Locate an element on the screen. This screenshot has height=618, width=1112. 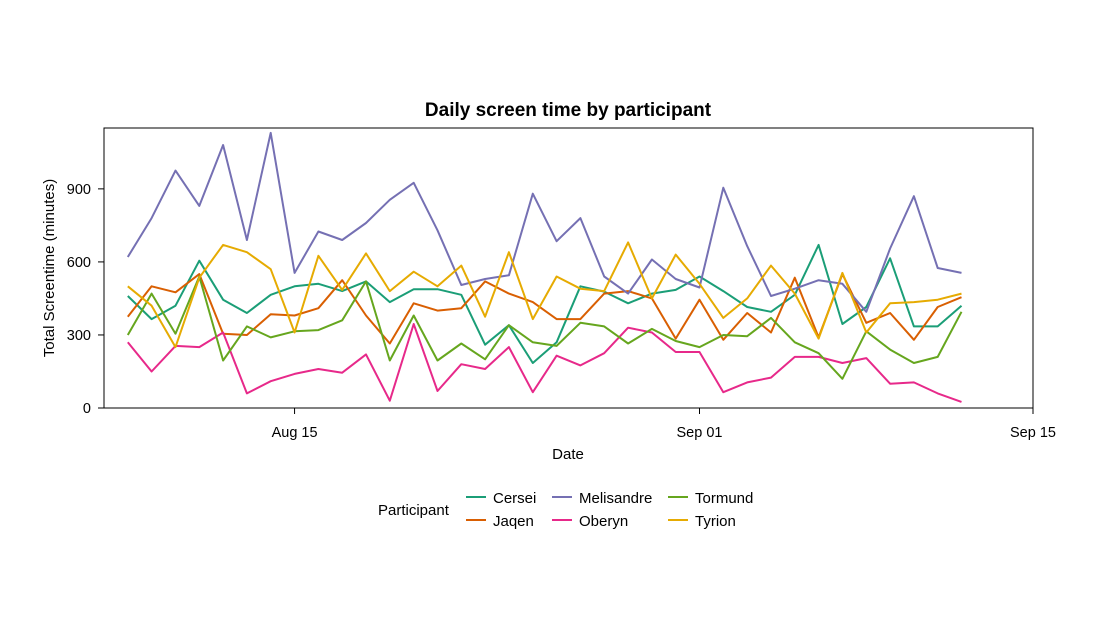
legend-label-tyrion: Tyrion is located at coordinates (715, 521).